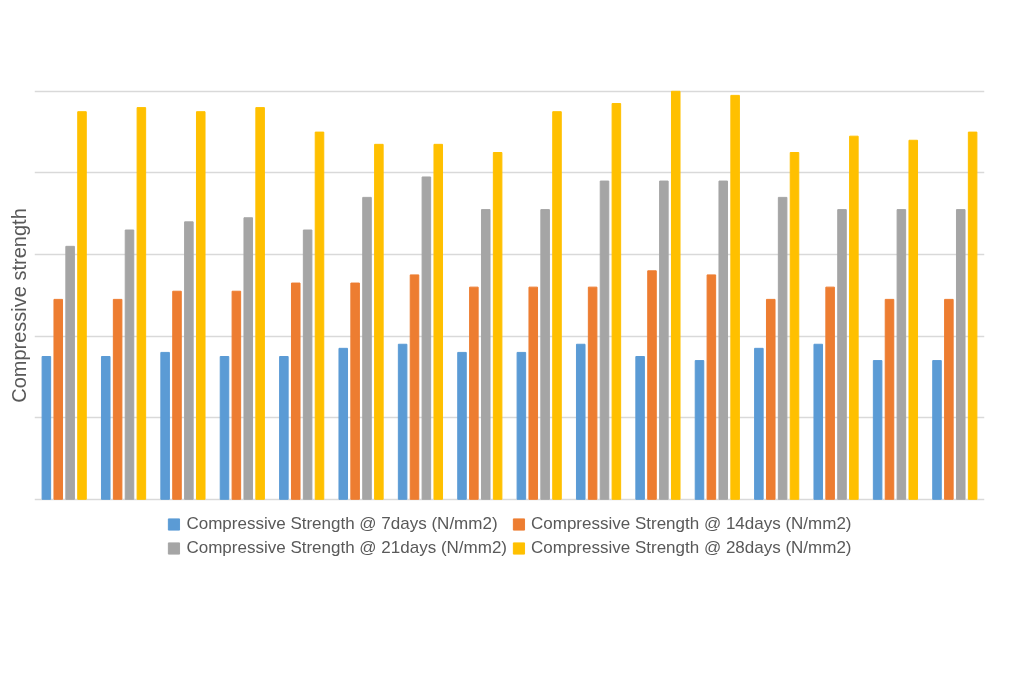  What do you see at coordinates (691, 524) in the screenshot?
I see `legend-label: Compressive Strength @ 14days (N/mm2)` at bounding box center [691, 524].